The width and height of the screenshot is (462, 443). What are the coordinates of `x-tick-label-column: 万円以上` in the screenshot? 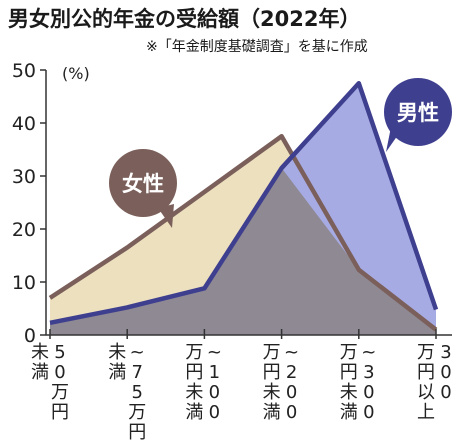 It's located at (426, 382).